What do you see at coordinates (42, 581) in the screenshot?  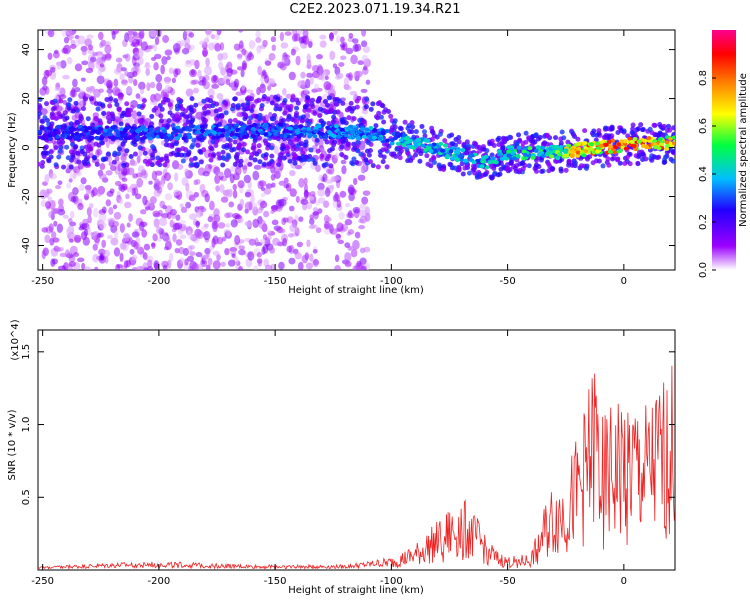 I see `x-tick-label: -250` at bounding box center [42, 581].